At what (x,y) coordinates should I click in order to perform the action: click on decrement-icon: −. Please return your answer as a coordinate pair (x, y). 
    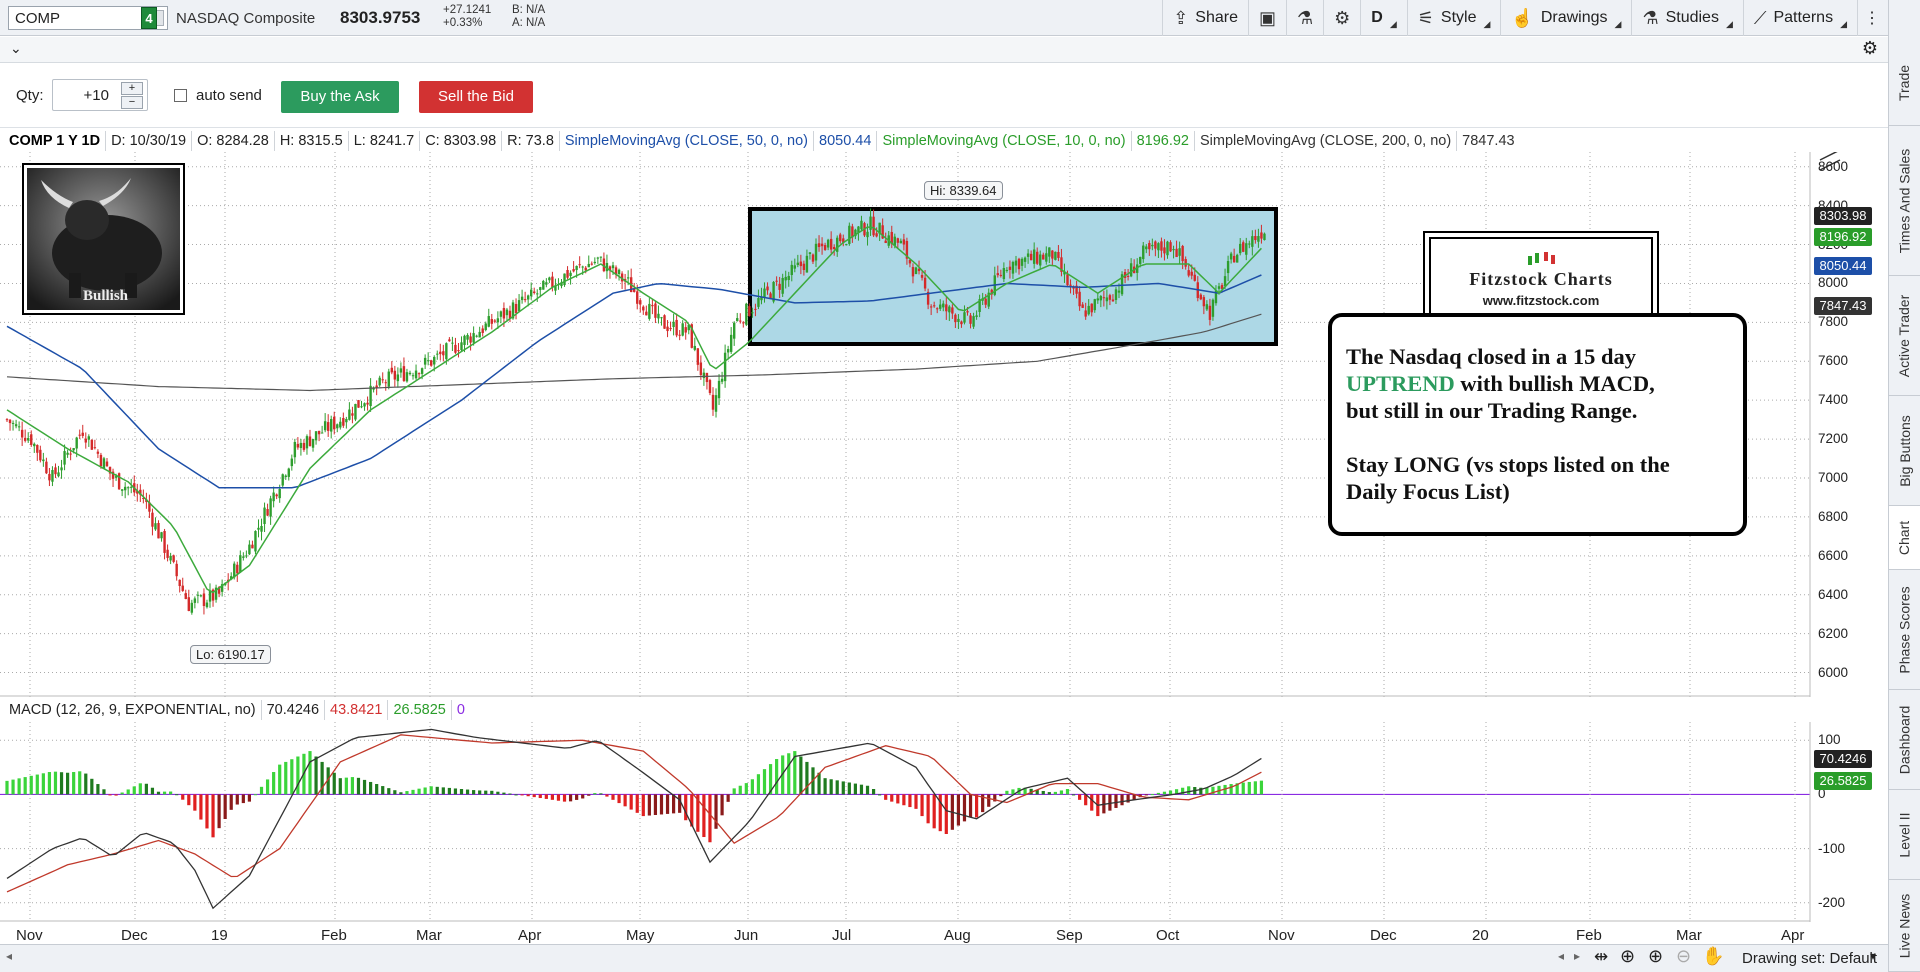
    Looking at the image, I should click on (132, 102).